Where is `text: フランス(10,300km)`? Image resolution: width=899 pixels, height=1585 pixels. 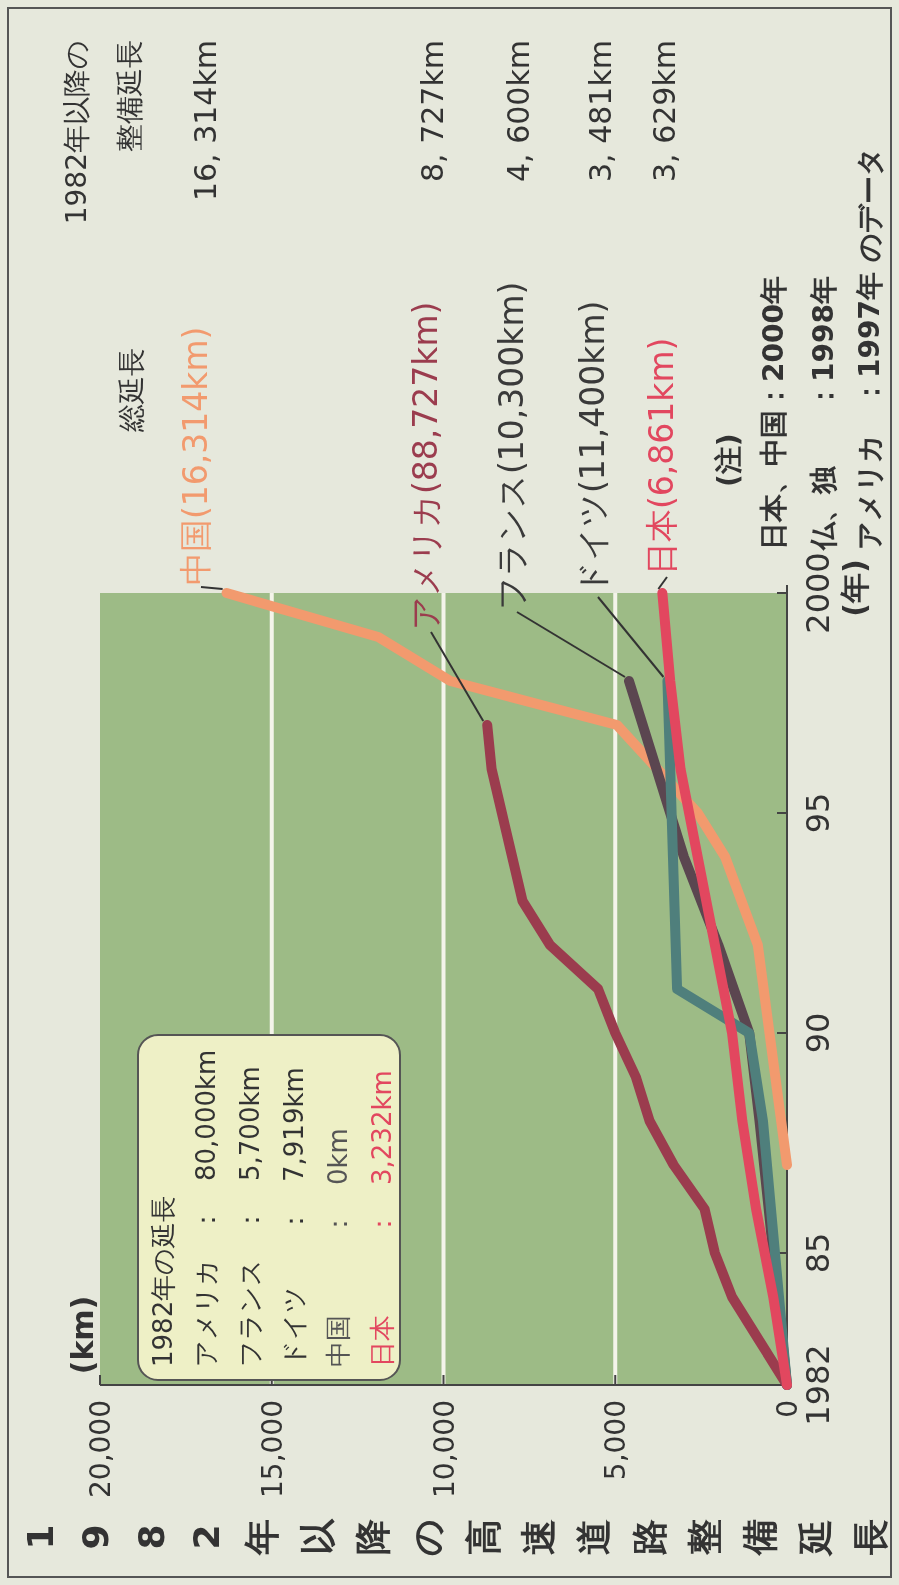
text: フランス(10,300km) is located at coordinates (511, 445).